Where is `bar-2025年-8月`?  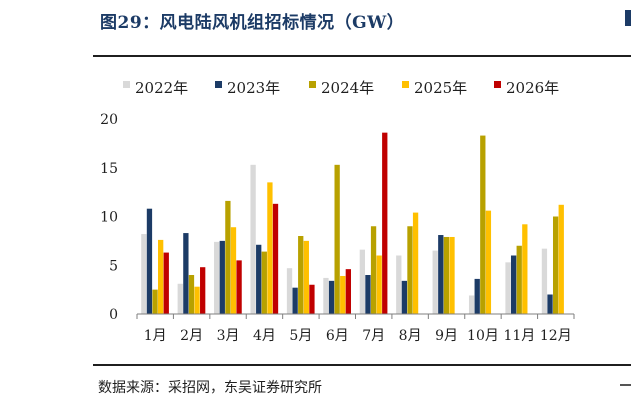 bar-2025年-8月 is located at coordinates (415, 263).